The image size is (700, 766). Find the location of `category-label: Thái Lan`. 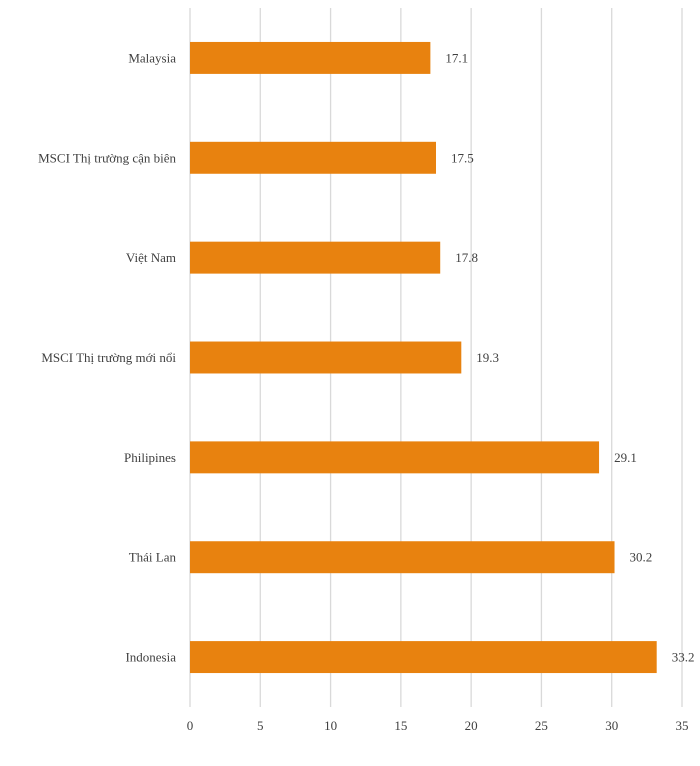

category-label: Thái Lan is located at coordinates (153, 557).